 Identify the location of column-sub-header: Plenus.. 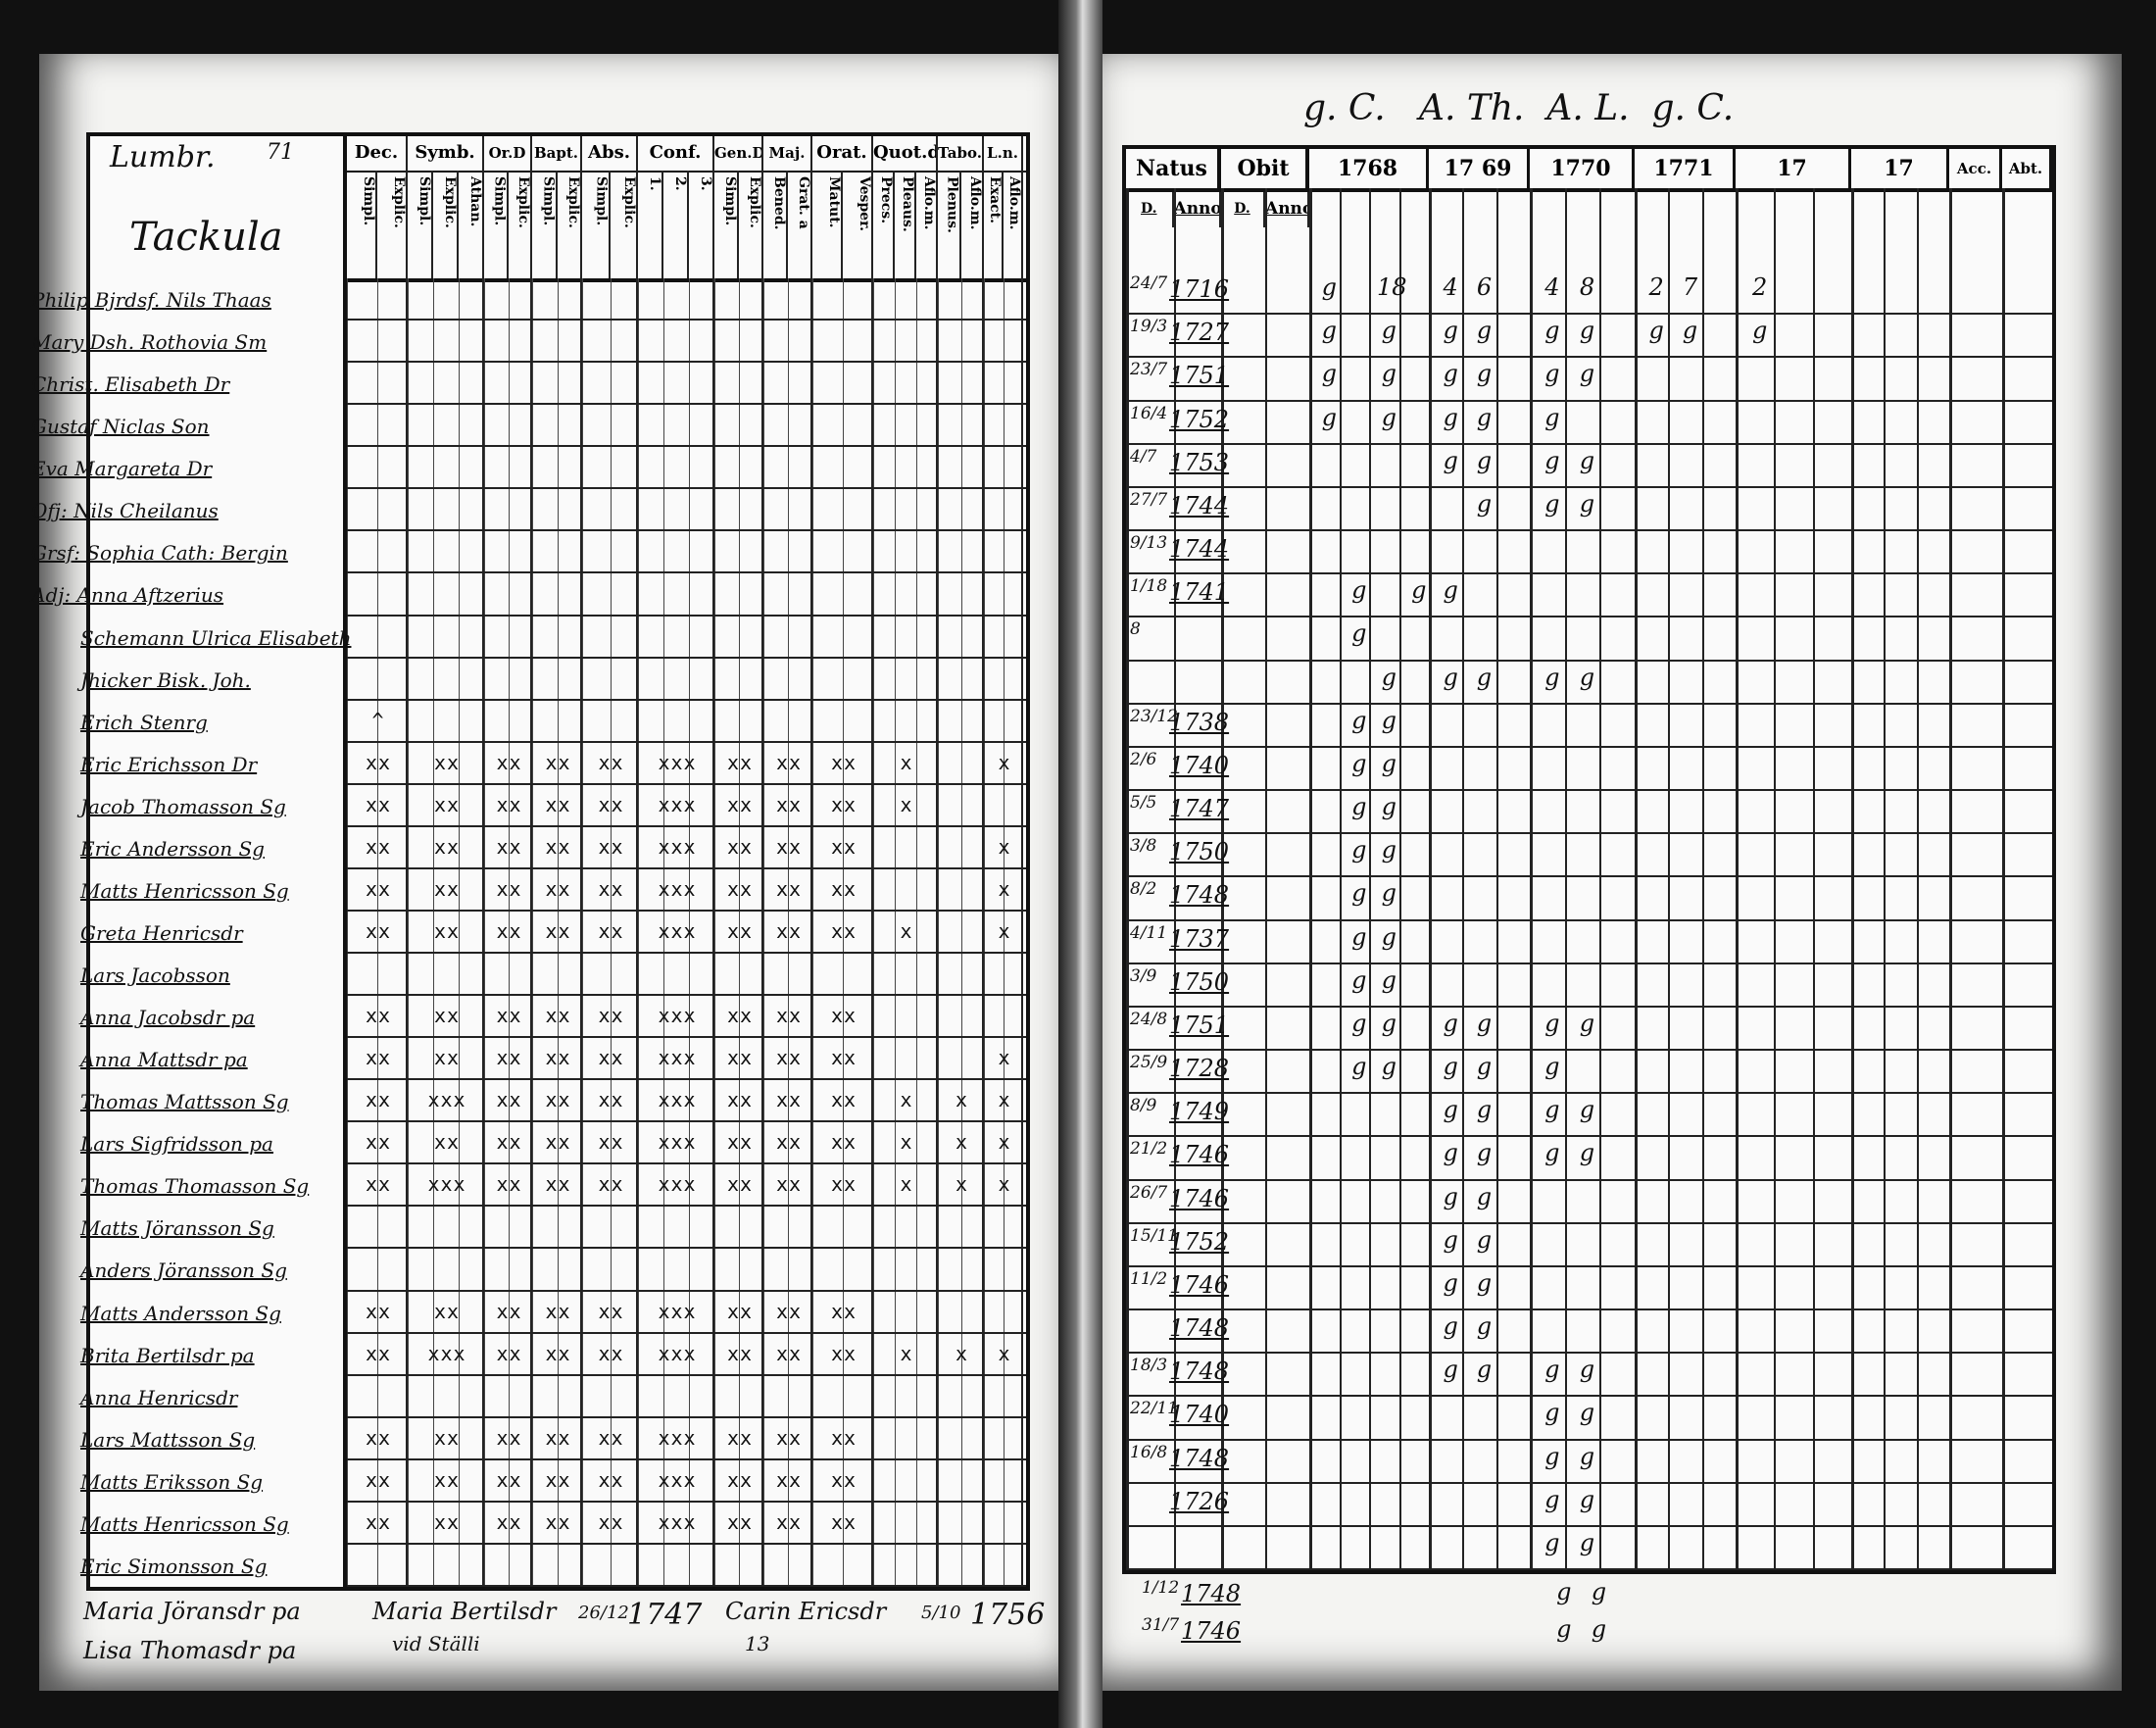
(949, 224).